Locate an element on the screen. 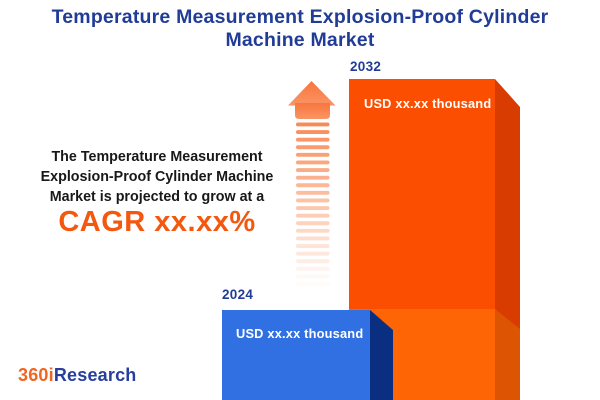 Image resolution: width=600 pixels, height=400 pixels. growth-arrow-icon is located at coordinates (312, 183).